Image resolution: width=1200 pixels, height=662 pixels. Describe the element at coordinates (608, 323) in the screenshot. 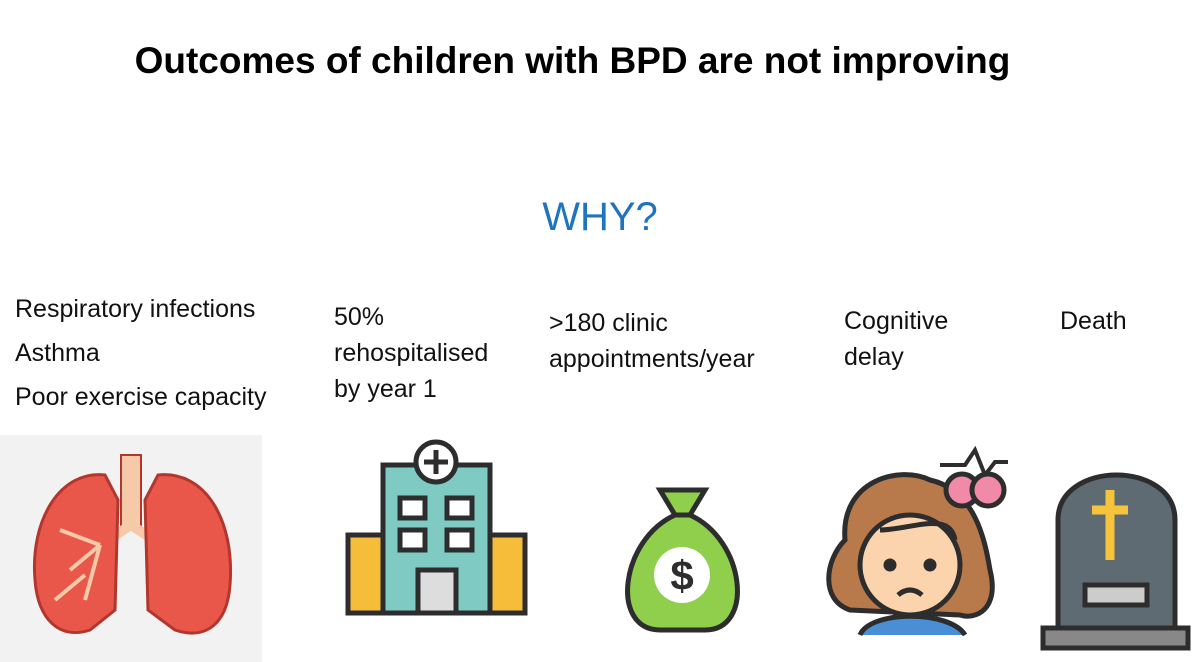

I see `outcome-line: >180 clinic` at that location.